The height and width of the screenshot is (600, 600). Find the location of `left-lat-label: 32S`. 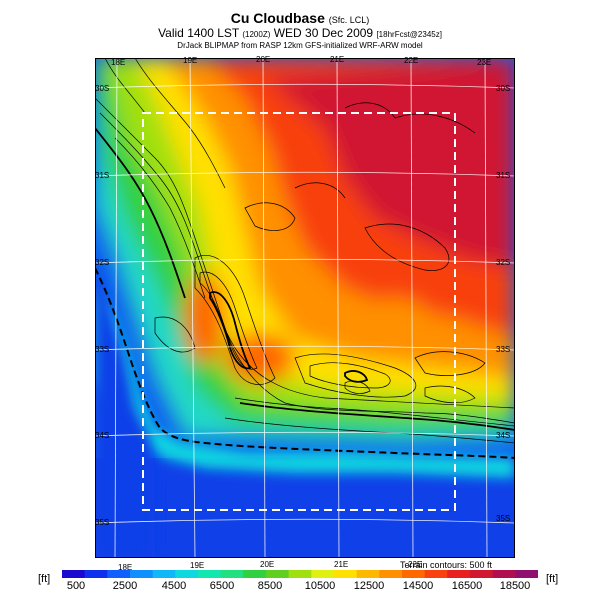

left-lat-label: 32S is located at coordinates (102, 262).